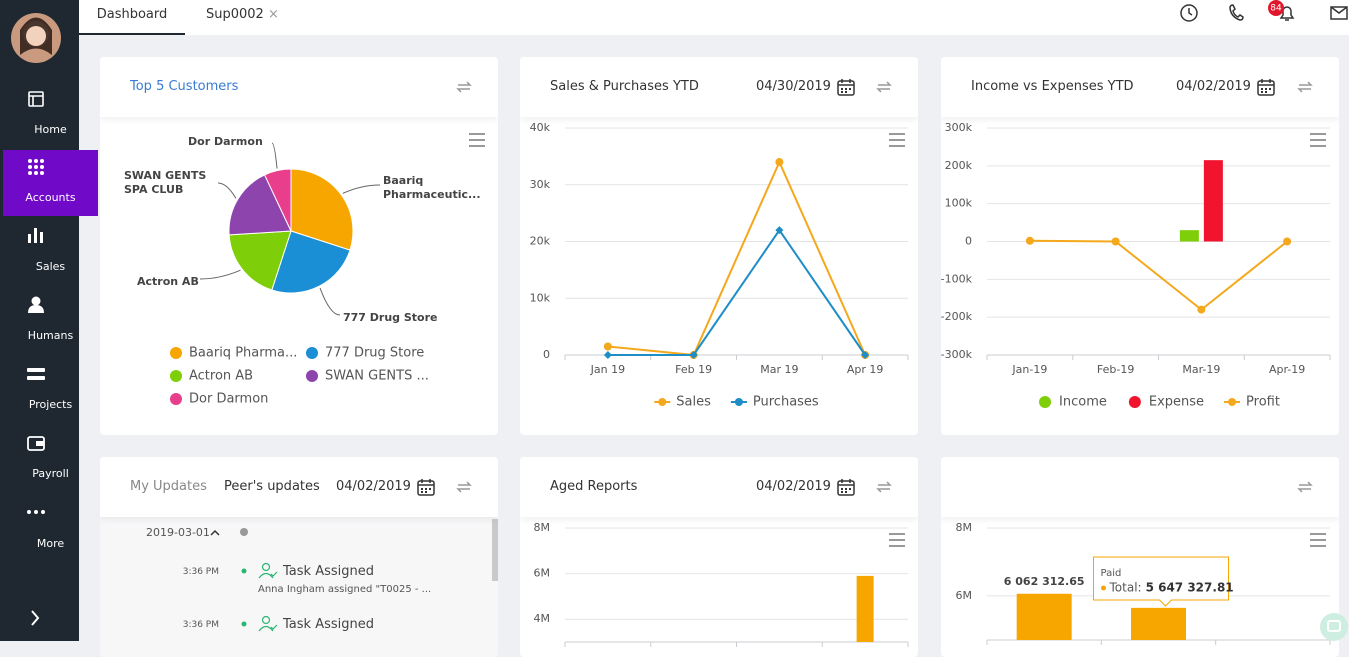 This screenshot has width=1349, height=657. What do you see at coordinates (1176, 402) in the screenshot?
I see `legend-label: Expense` at bounding box center [1176, 402].